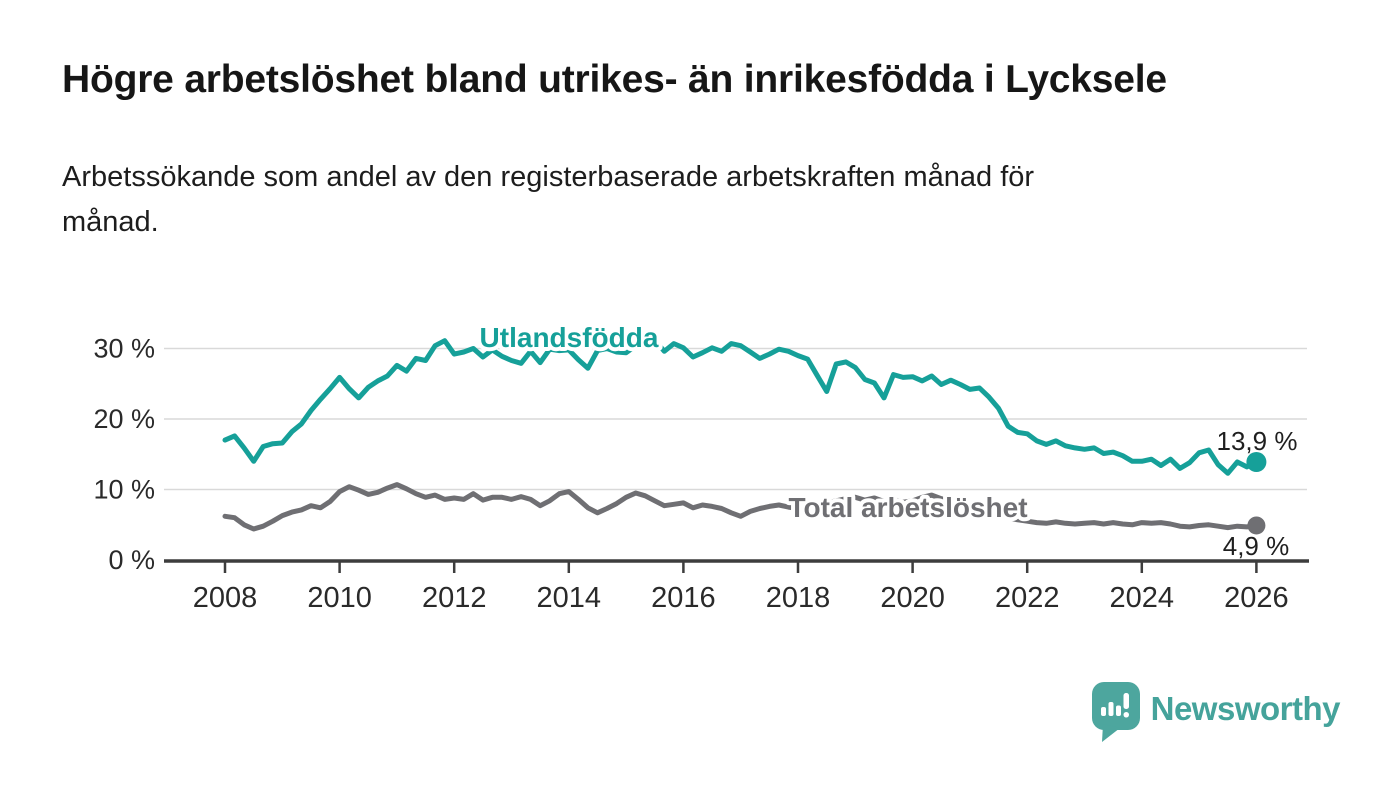 Image resolution: width=1400 pixels, height=794 pixels. I want to click on x-tick-label-2024: 2024, so click(1142, 598).